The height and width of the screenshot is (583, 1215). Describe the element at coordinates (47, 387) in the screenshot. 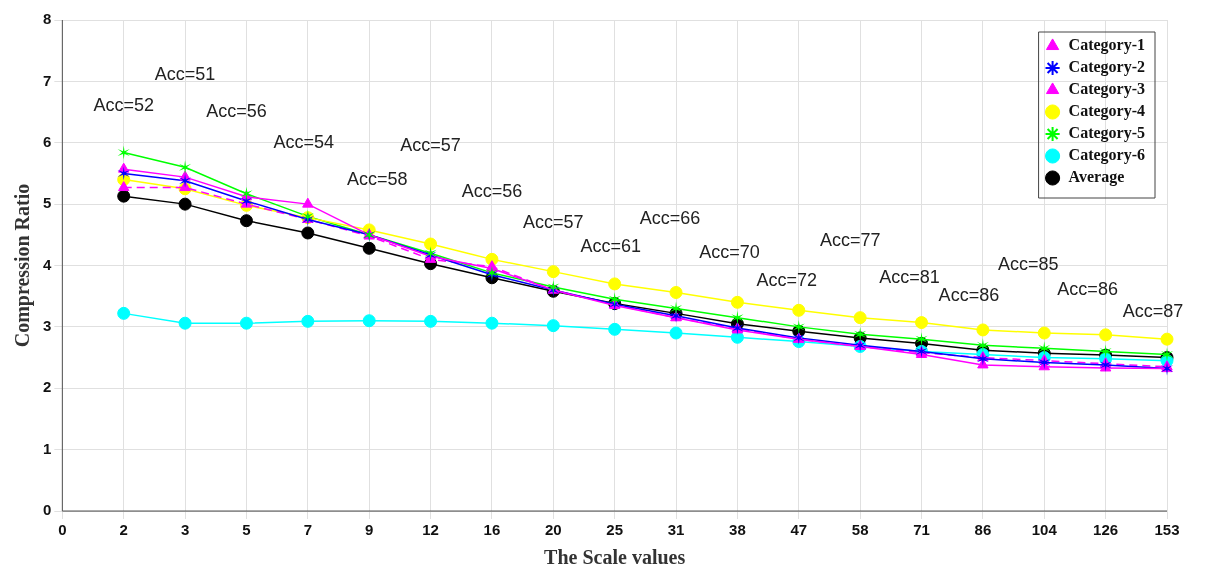

I see `y-tick-label: 2` at that location.